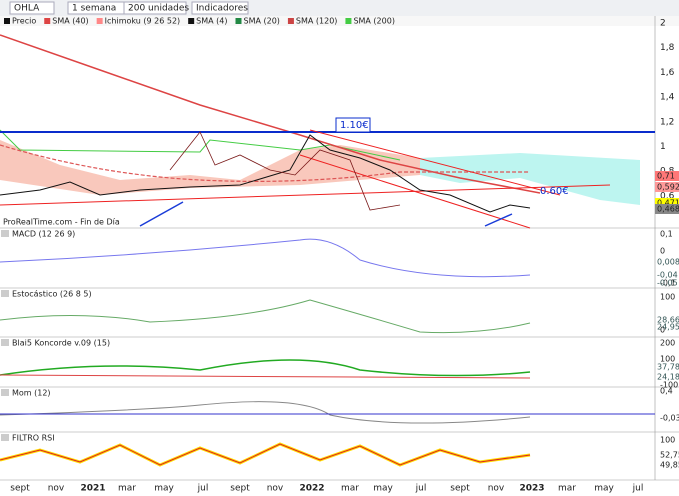 The width and height of the screenshot is (679, 496). What do you see at coordinates (666, 234) in the screenshot?
I see `y-tick-label: 0,1` at bounding box center [666, 234].